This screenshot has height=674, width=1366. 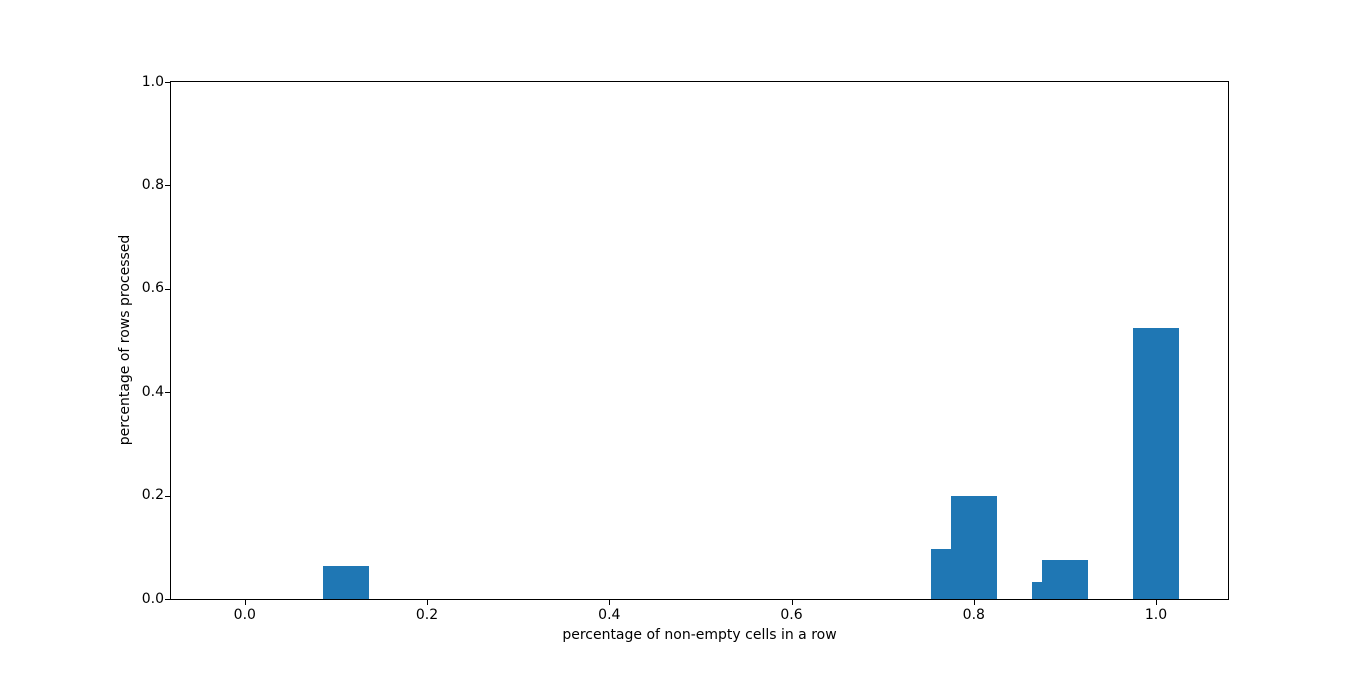 I want to click on x-tick-label: 1.0, so click(x=1156, y=615).